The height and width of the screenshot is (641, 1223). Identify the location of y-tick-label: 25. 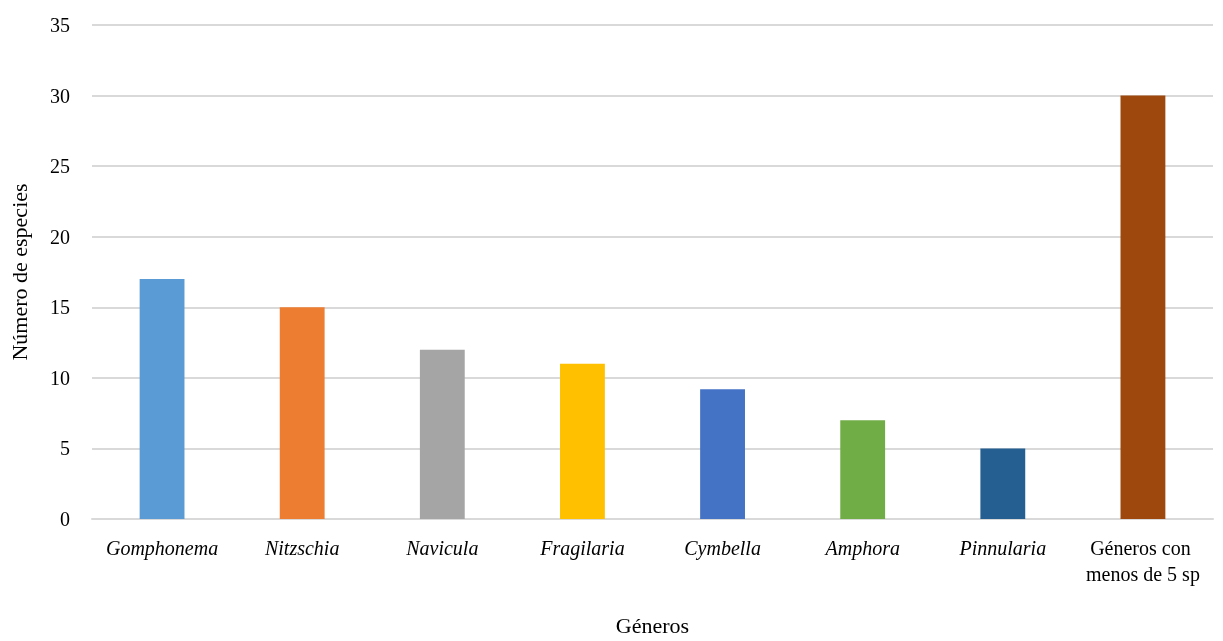
(60, 166).